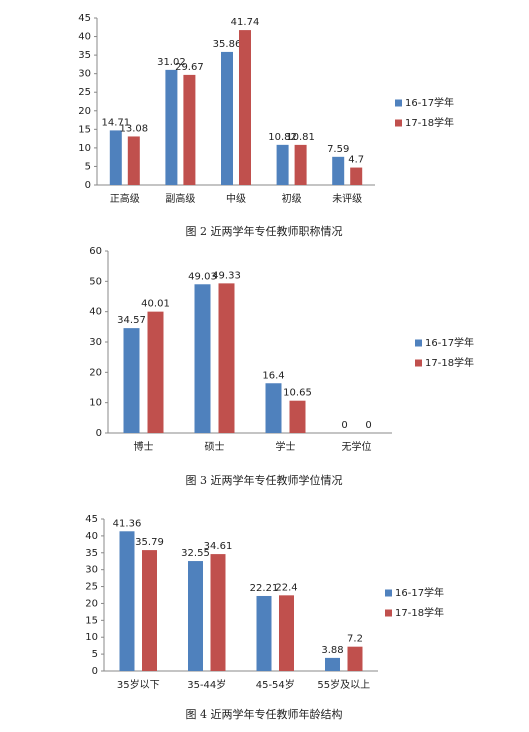 This screenshot has height=732, width=529. I want to click on caption: 图 2 近两学年专任教师职称情况, so click(264, 231).